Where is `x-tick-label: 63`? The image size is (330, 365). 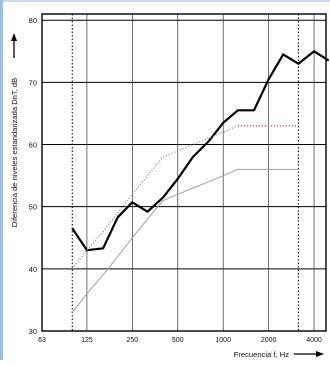
x-tick-label: 63 is located at coordinates (42, 340).